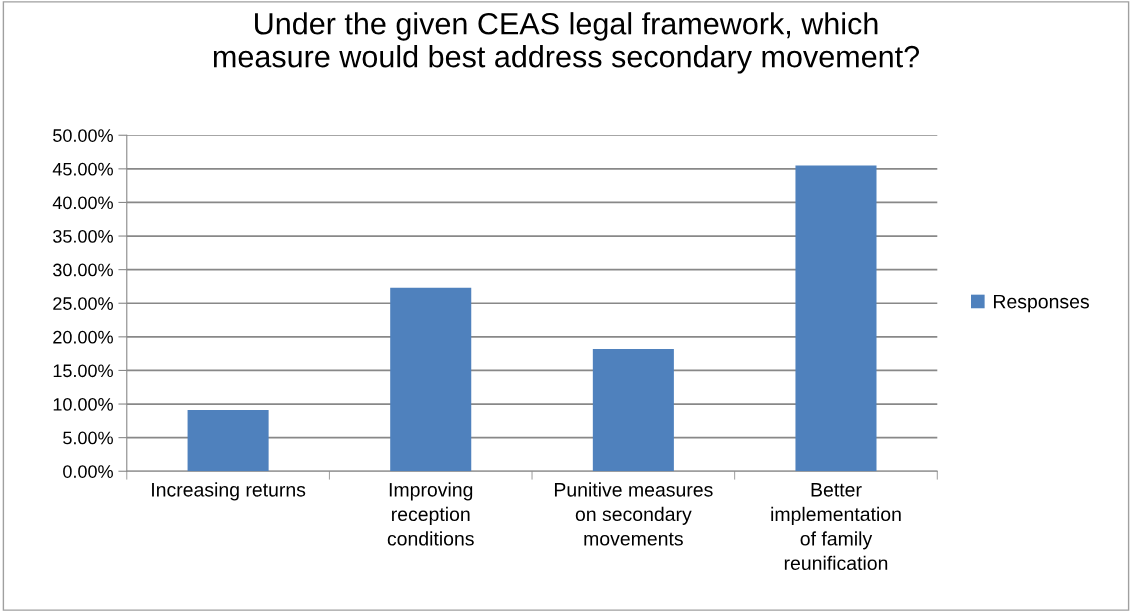 The height and width of the screenshot is (612, 1132). I want to click on y-tick-label: 10.00%, so click(83, 404).